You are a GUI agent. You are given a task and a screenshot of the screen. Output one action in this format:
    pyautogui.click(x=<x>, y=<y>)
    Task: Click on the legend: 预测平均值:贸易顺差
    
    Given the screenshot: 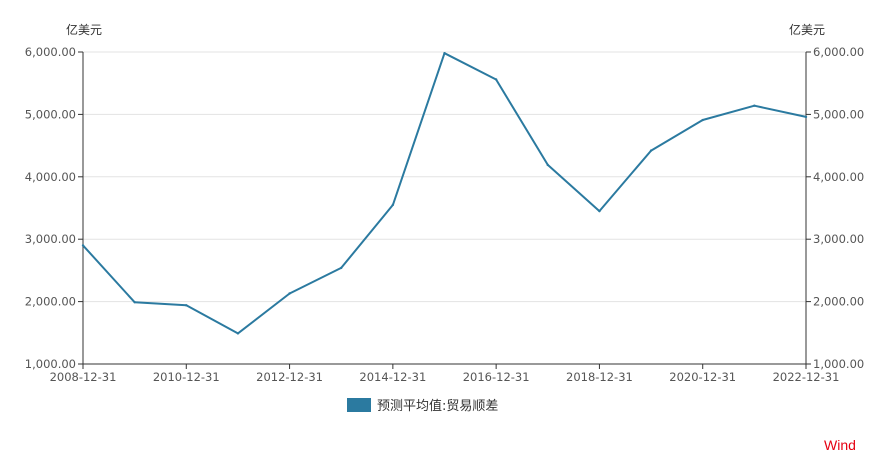 What is the action you would take?
    pyautogui.click(x=422, y=406)
    